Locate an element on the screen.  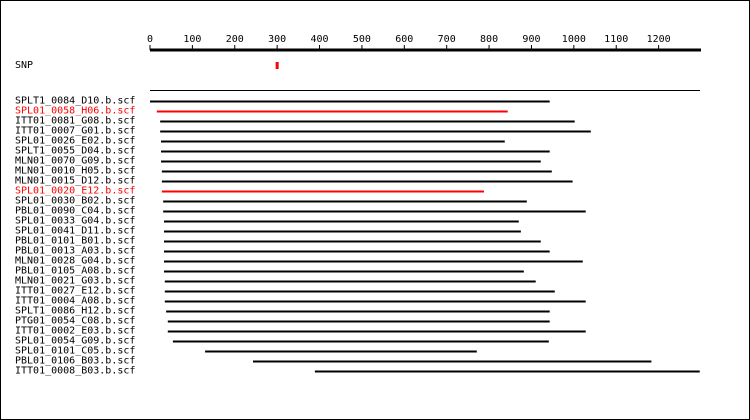
read-name: MLN01_0070_G09.b.scf is located at coordinates (75, 161).